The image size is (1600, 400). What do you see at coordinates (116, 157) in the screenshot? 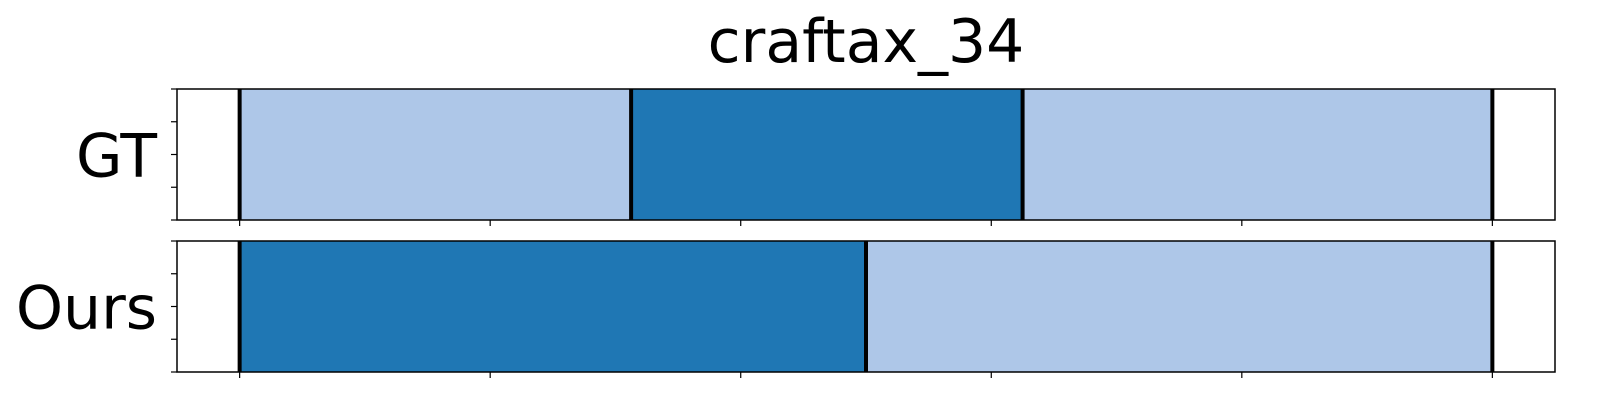
I see `row-label: GT` at bounding box center [116, 157].